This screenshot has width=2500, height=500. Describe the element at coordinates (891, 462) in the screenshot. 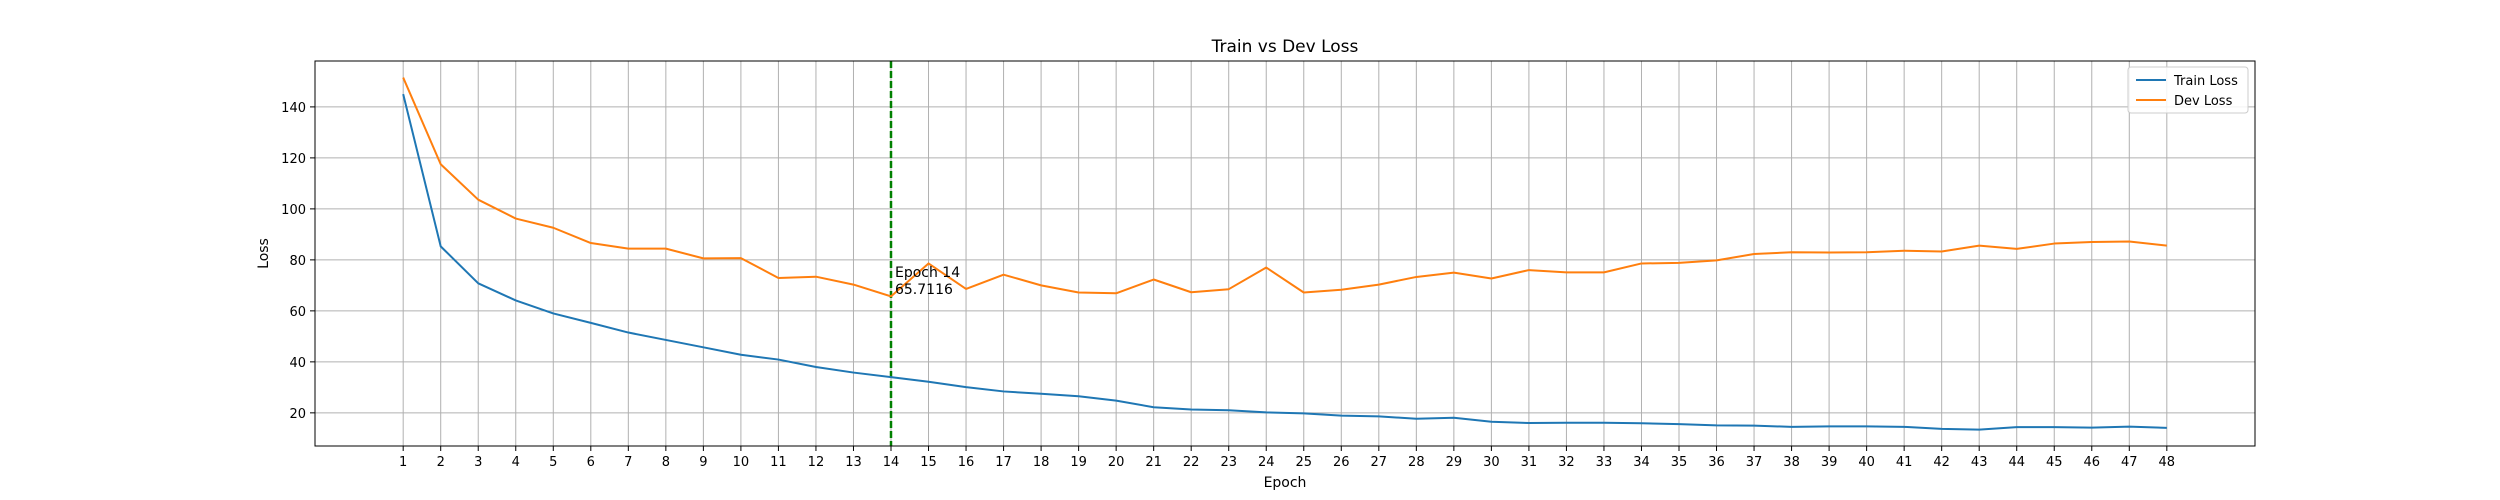

I see `x-tick-label: 14` at that location.